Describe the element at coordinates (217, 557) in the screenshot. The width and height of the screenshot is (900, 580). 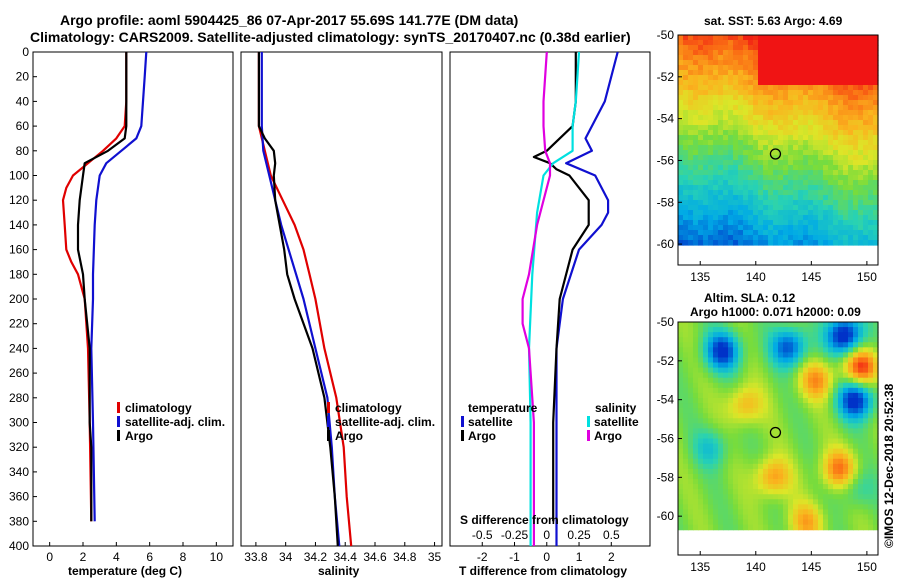
I see `x-tick-label: 10` at that location.